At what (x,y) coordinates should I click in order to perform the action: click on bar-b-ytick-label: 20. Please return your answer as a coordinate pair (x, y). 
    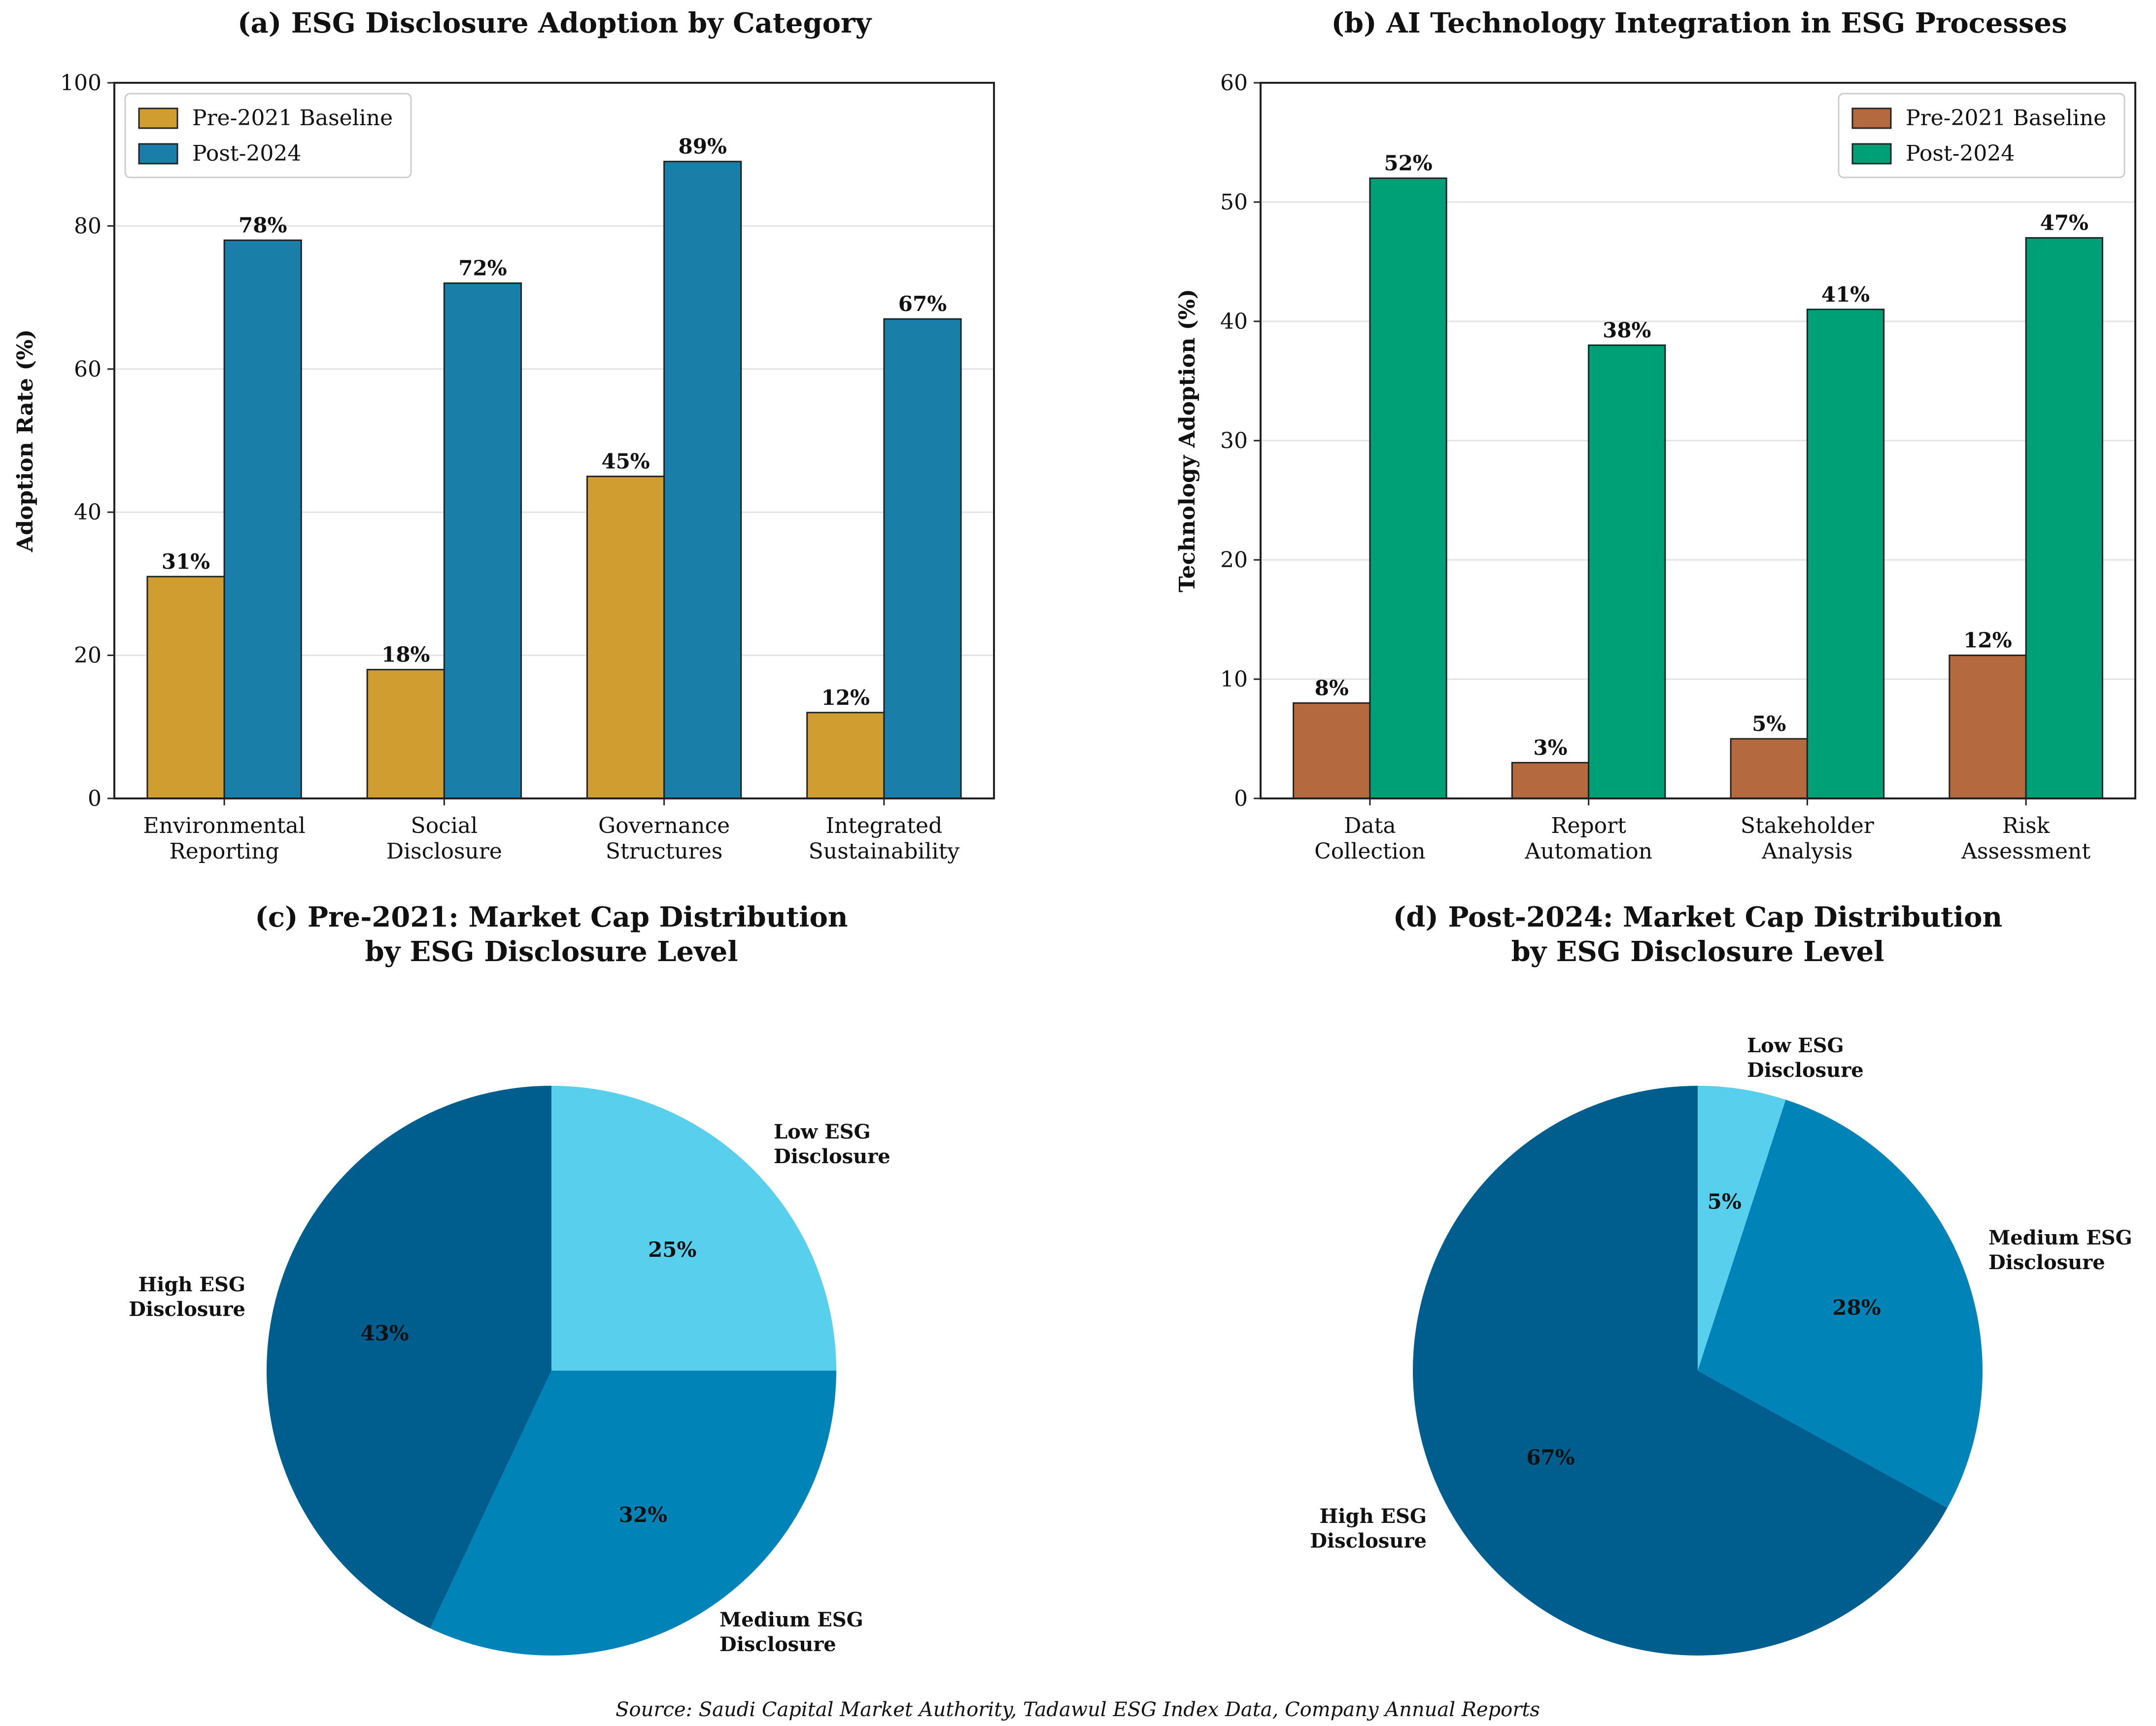
    Looking at the image, I should click on (1234, 560).